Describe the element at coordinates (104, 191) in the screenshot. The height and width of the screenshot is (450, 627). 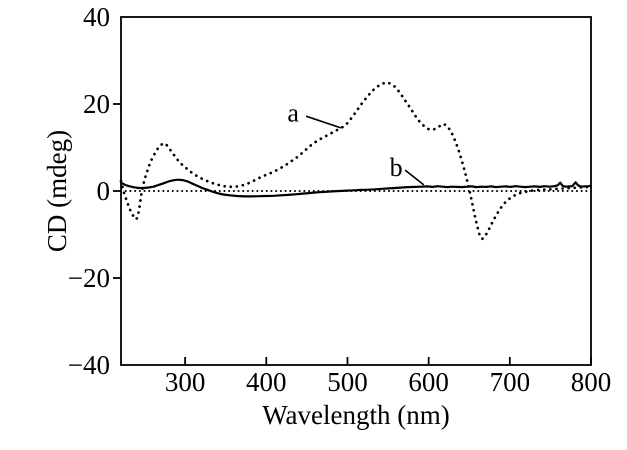
I see `y-tick-label: 0` at that location.